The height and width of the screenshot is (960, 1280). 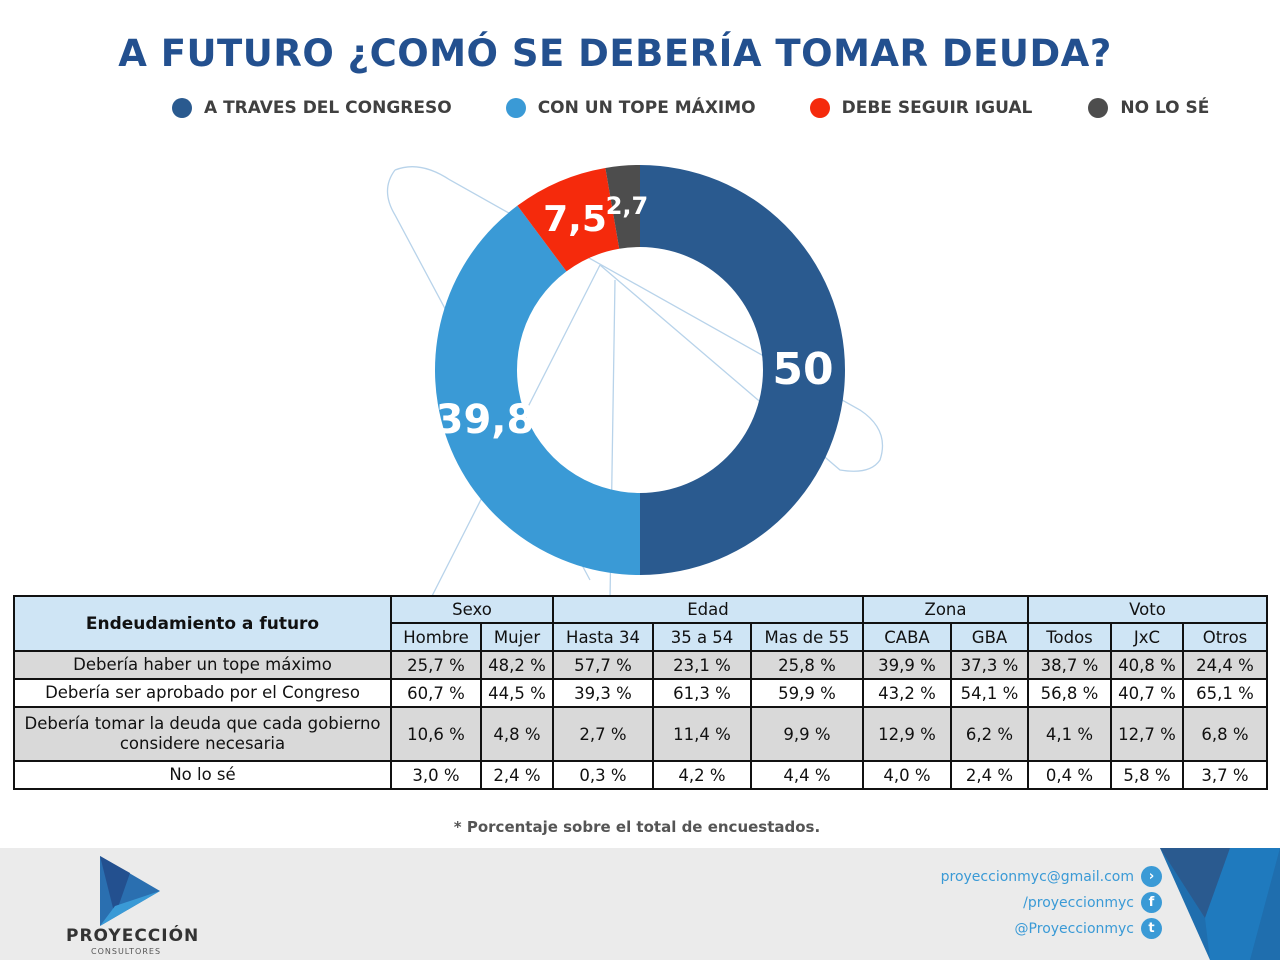 What do you see at coordinates (436, 665) in the screenshot?
I see `table-cell: 25,7 %` at bounding box center [436, 665].